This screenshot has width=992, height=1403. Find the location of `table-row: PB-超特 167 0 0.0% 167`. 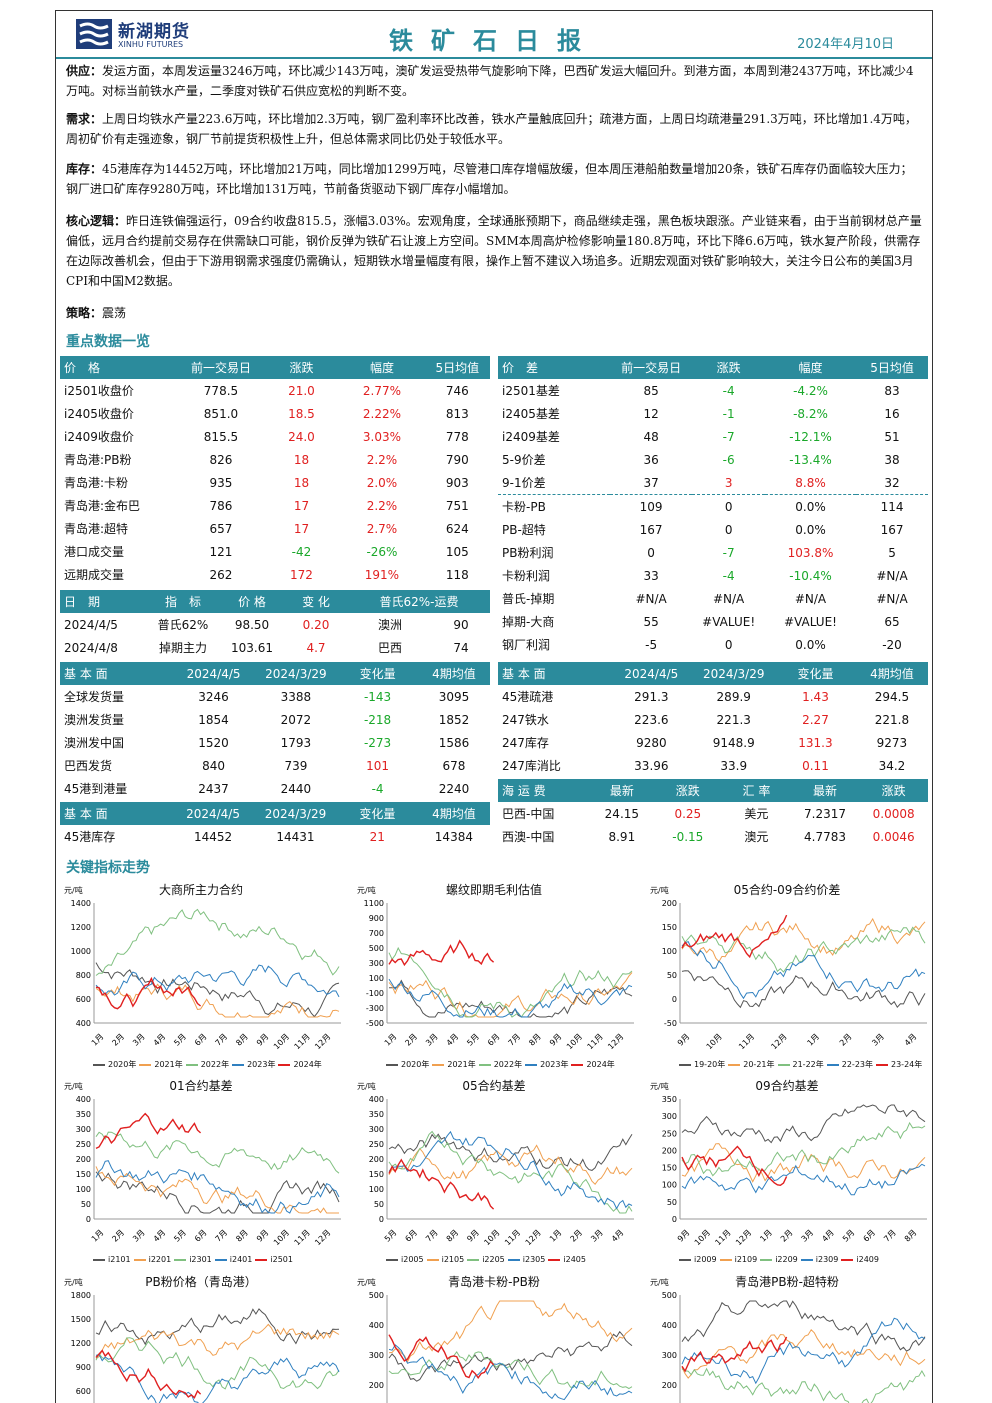

table-row: PB-超特 167 0 0.0% 167 is located at coordinates (713, 529).